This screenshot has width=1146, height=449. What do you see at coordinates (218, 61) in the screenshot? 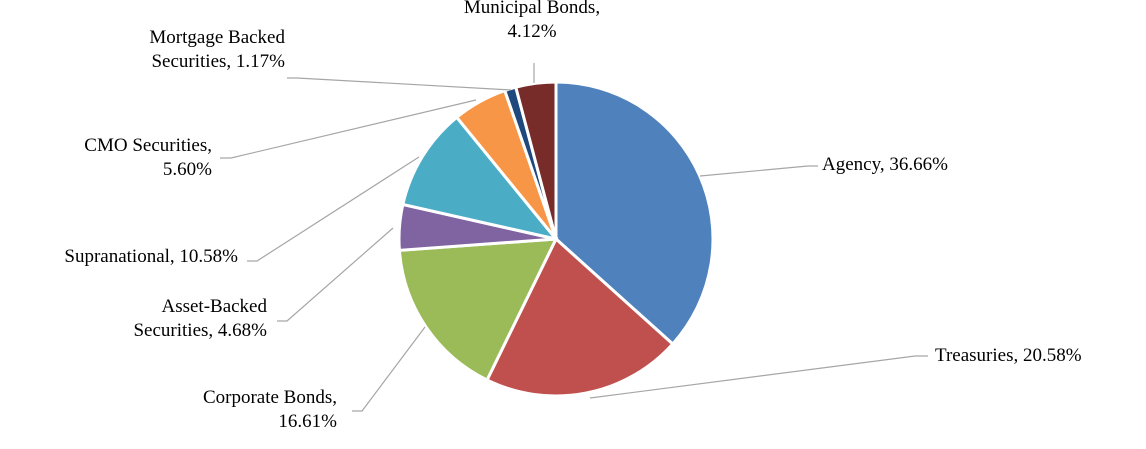
I see `label-line: Securities, 1.17%` at bounding box center [218, 61].